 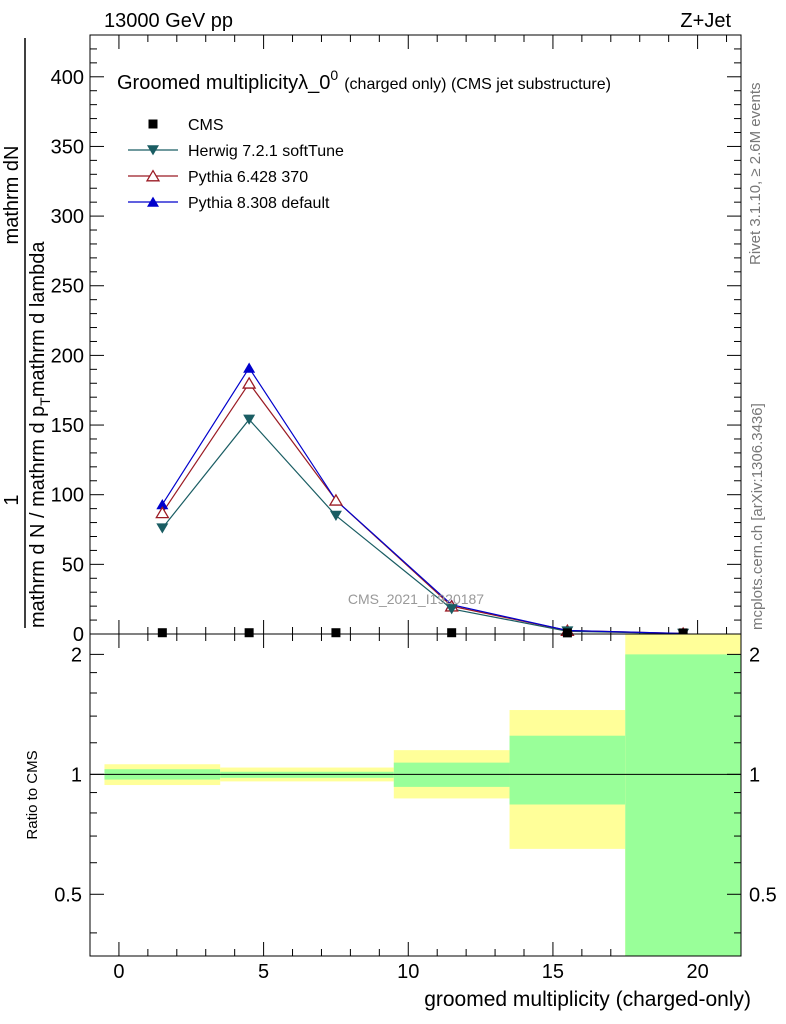 What do you see at coordinates (553, 972) in the screenshot?
I see `x-tick-label: 15` at bounding box center [553, 972].